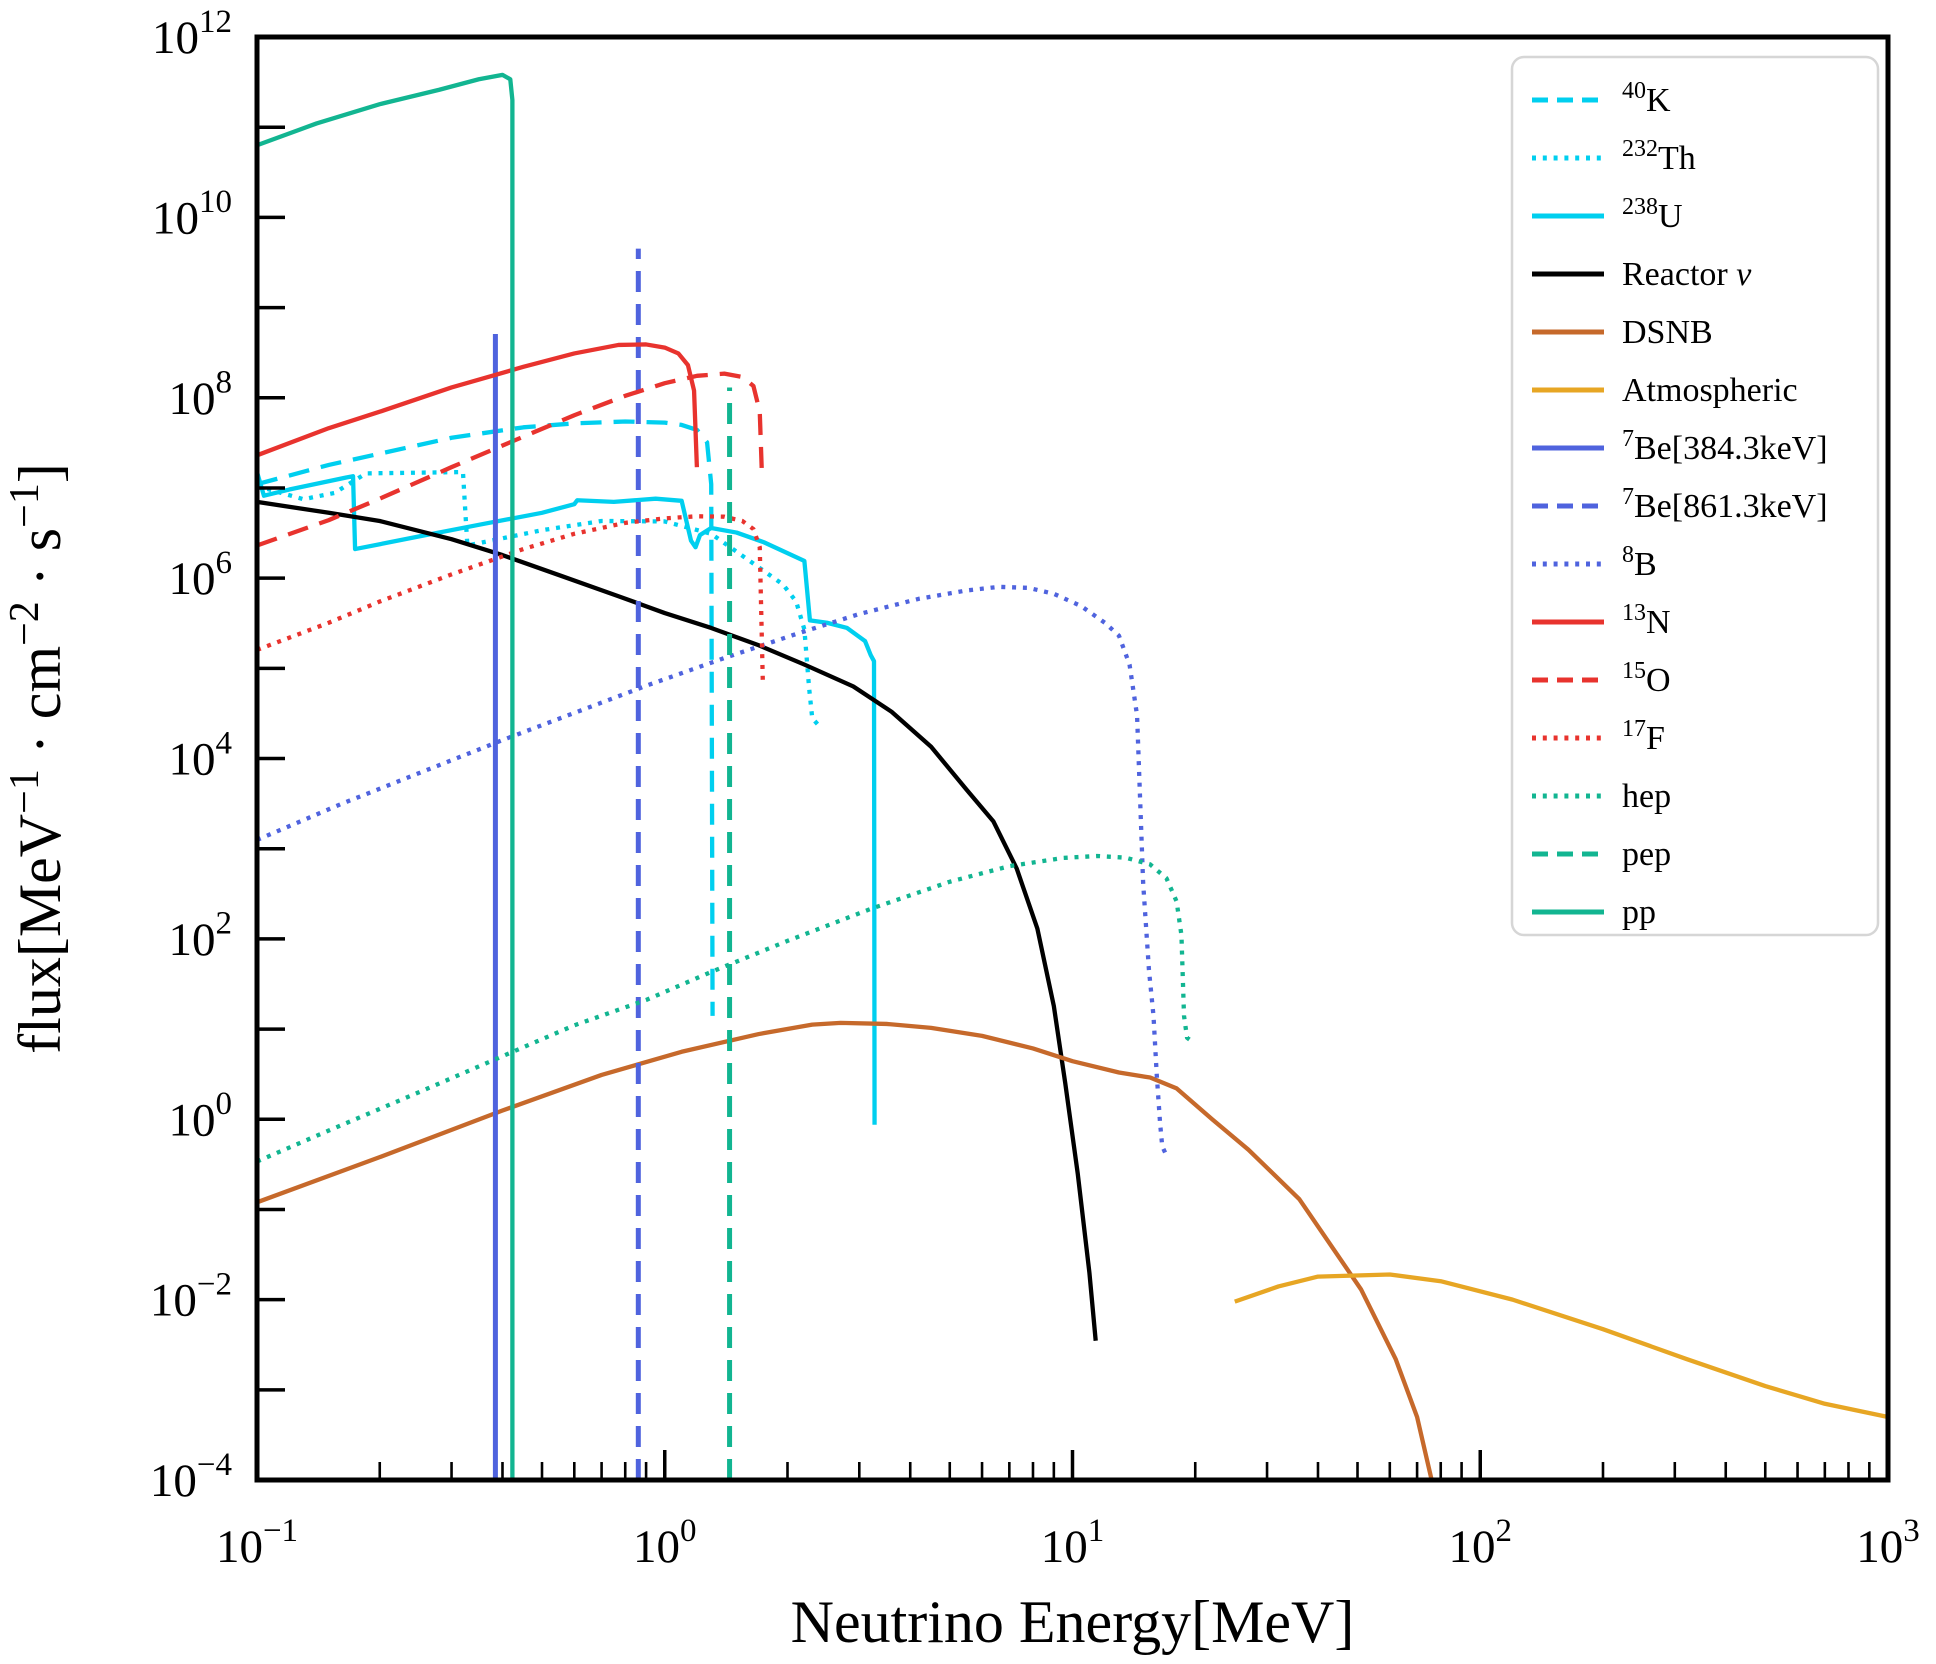 This screenshot has width=1936, height=1664. I want to click on legend-label-Be7-384: 7Be[384.3keV], so click(1725, 446).